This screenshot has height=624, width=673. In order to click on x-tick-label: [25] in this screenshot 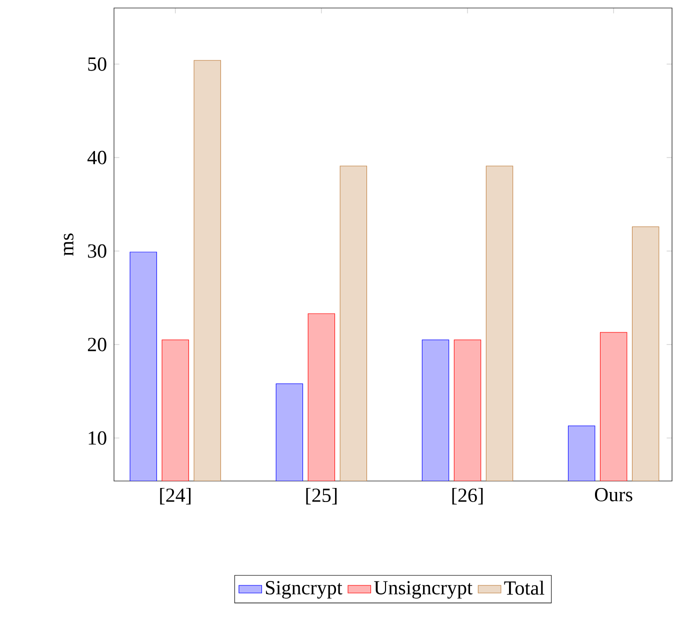, I will do `click(321, 496)`.